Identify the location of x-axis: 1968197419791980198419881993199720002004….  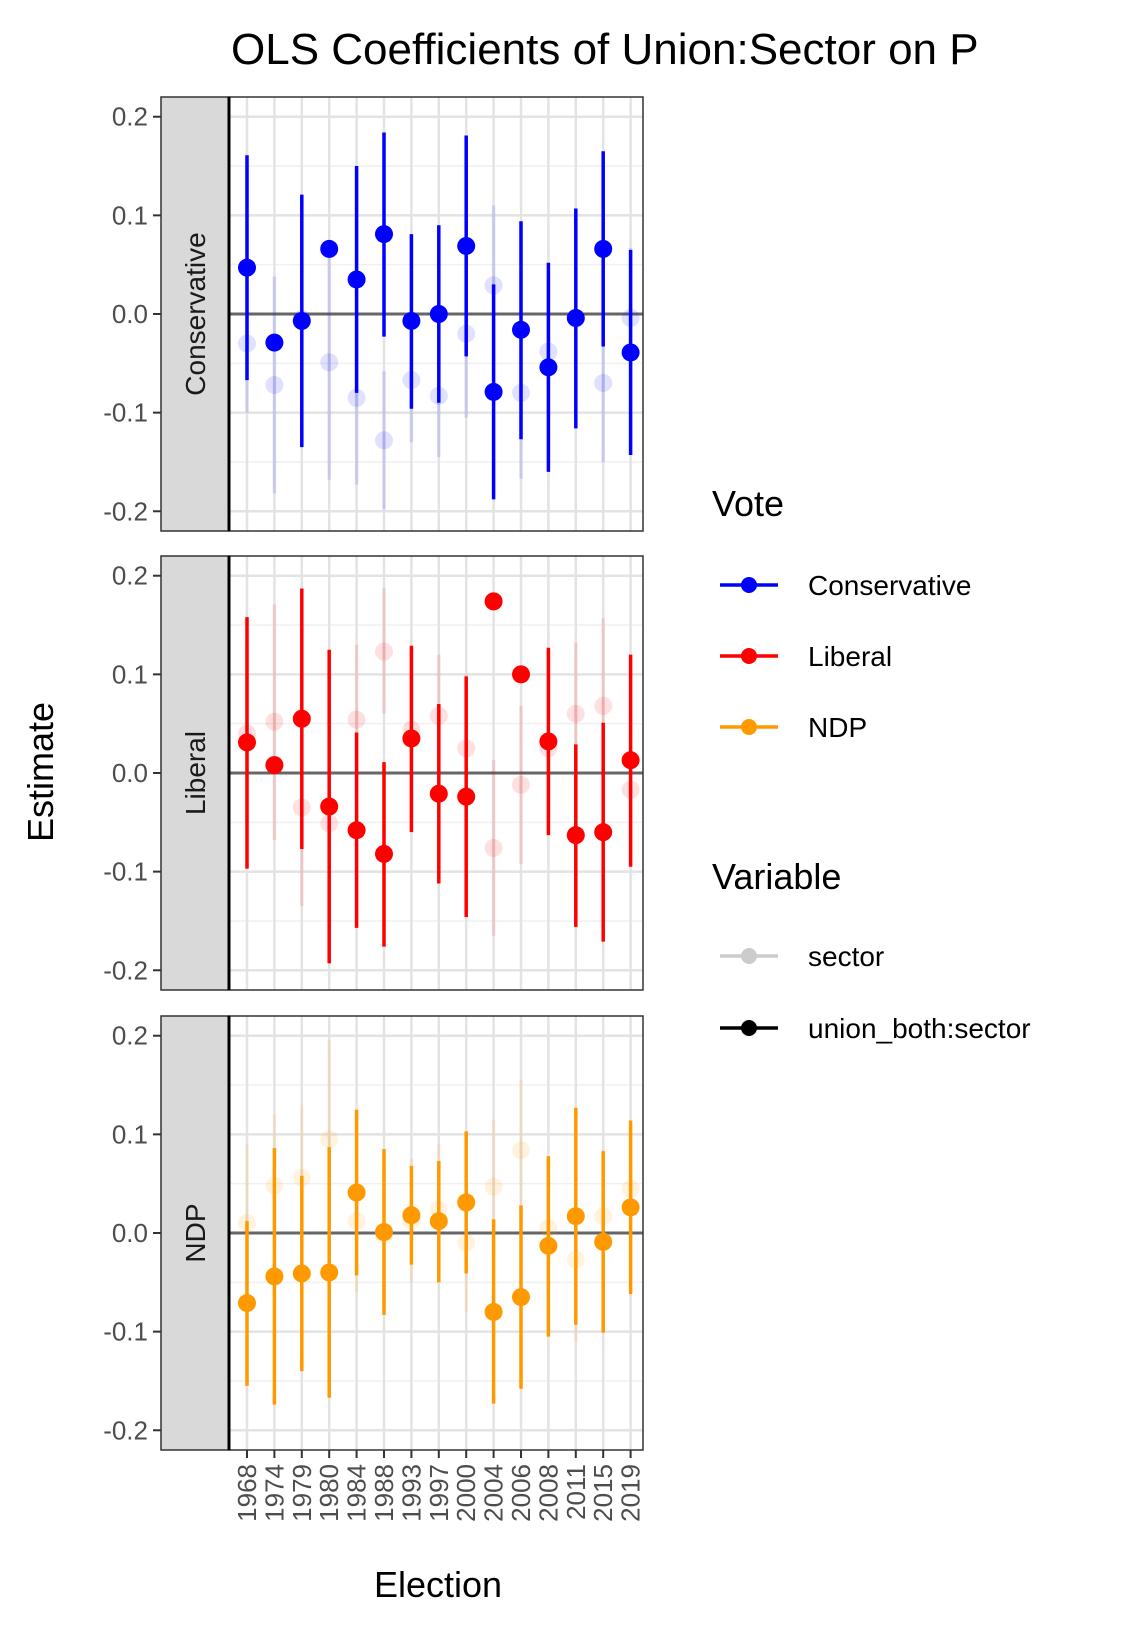
(439, 1486).